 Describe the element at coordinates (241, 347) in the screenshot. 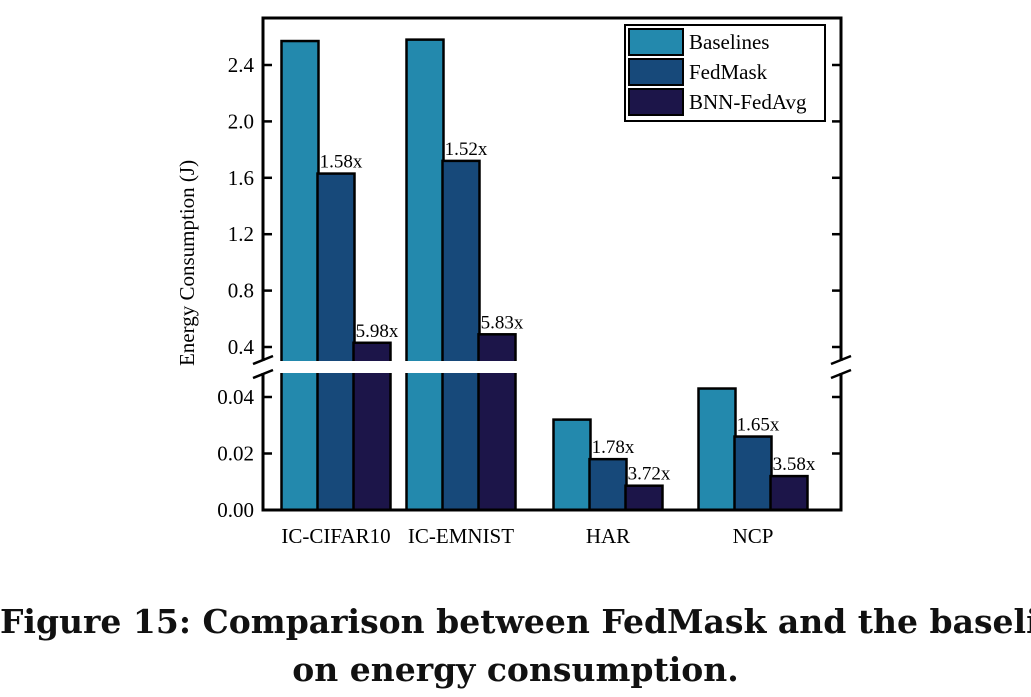

I see `y-tick-label: 0.4` at that location.